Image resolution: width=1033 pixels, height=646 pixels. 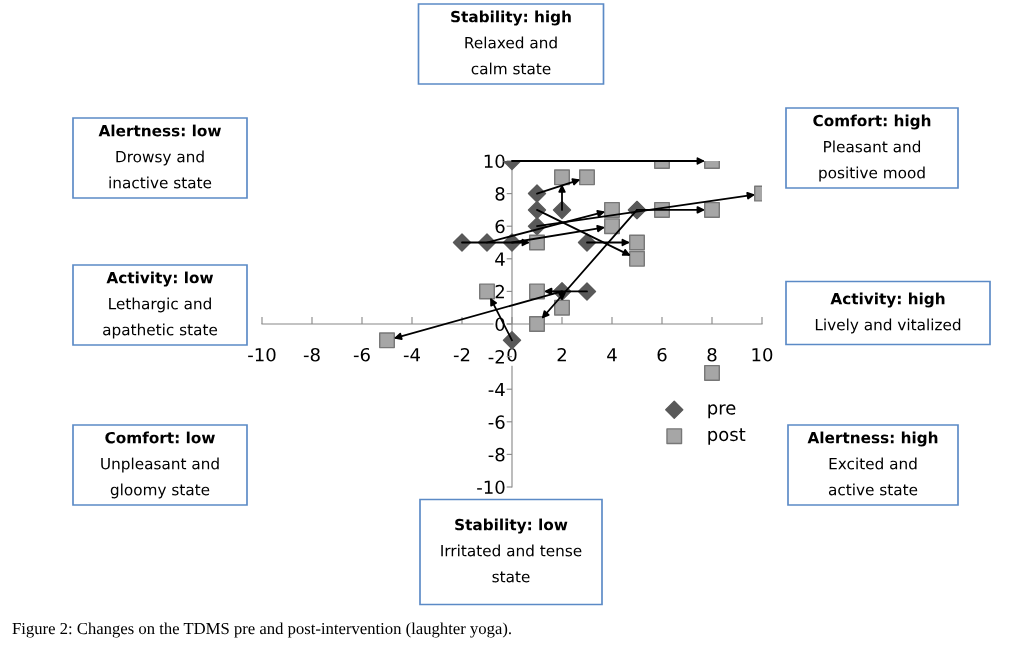 What do you see at coordinates (511, 550) in the screenshot?
I see `text: Stability: low Irritated and tense state` at bounding box center [511, 550].